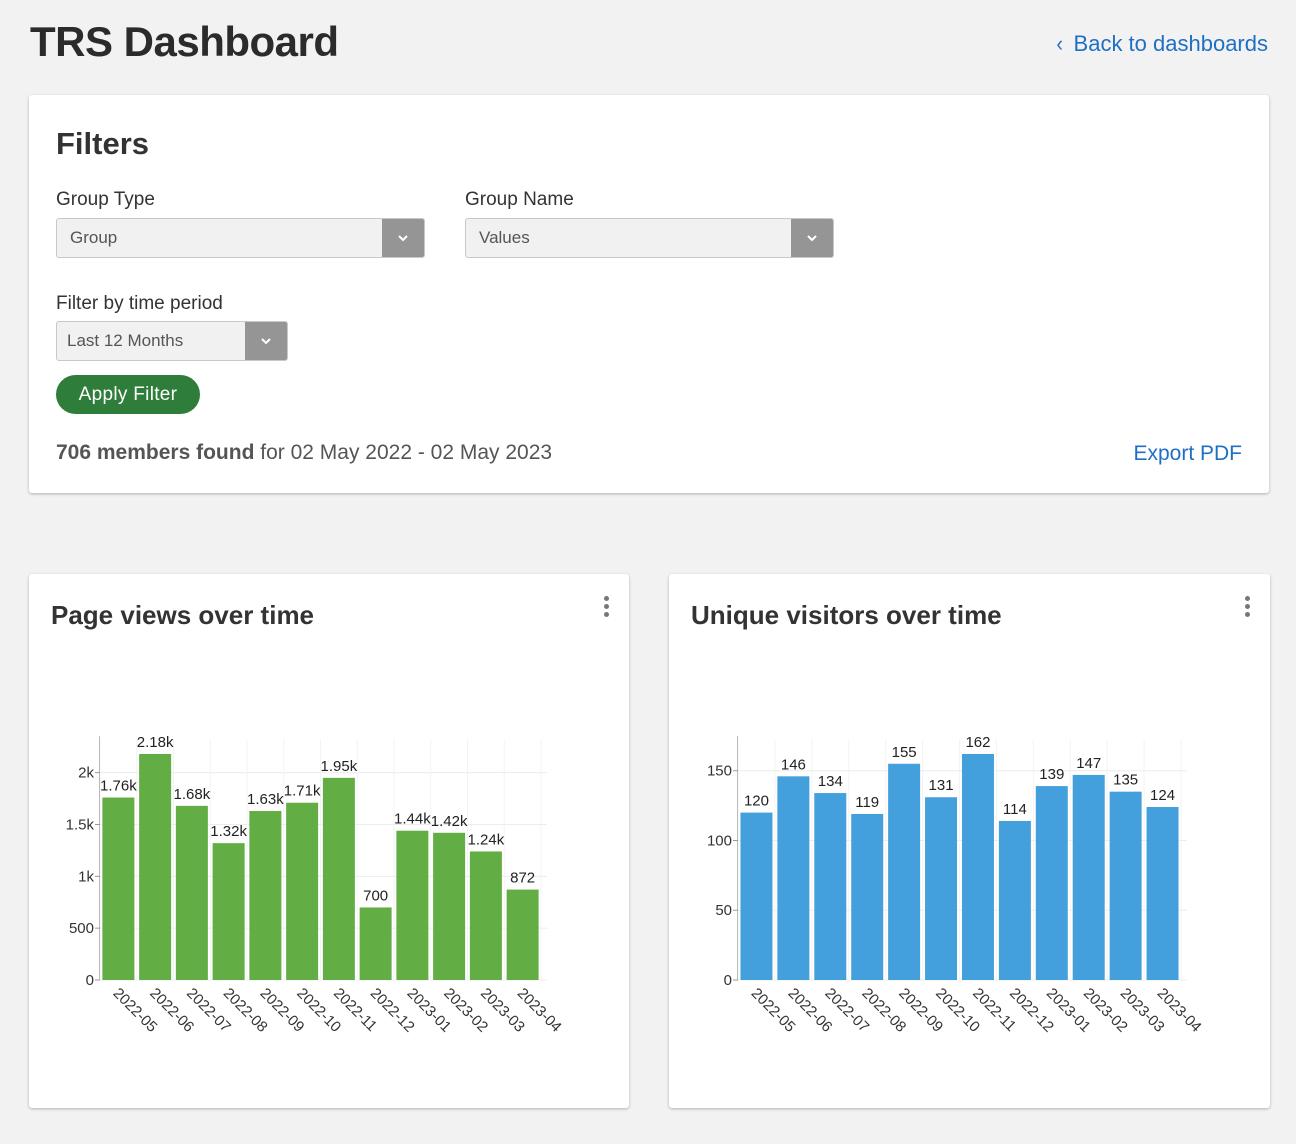  Describe the element at coordinates (941, 785) in the screenshot. I see `bar-value-label: 131` at that location.